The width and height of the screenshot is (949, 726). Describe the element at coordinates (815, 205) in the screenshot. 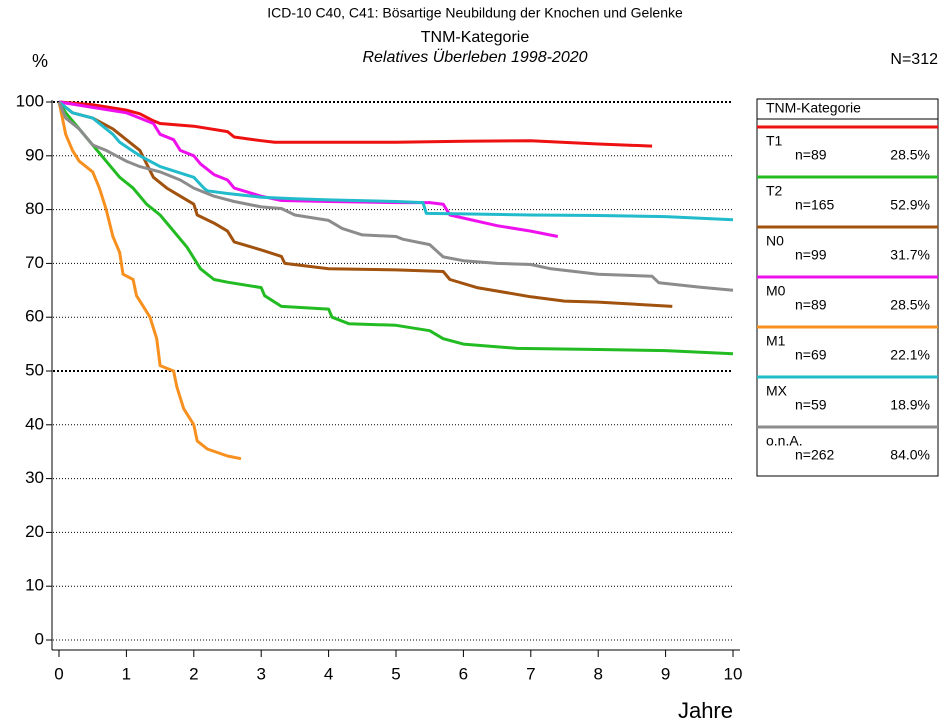

I see `legend-count: n=165` at that location.